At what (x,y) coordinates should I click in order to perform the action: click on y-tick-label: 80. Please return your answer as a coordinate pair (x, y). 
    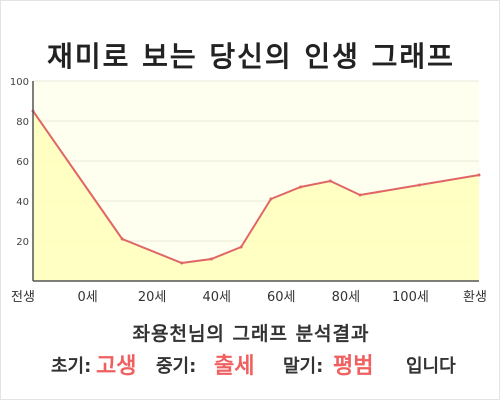
    Looking at the image, I should click on (22, 122).